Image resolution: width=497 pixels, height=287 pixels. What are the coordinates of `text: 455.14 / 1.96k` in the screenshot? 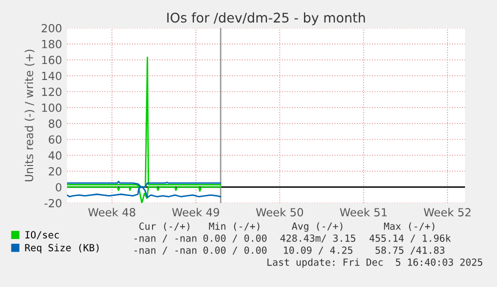 It's located at (410, 238).